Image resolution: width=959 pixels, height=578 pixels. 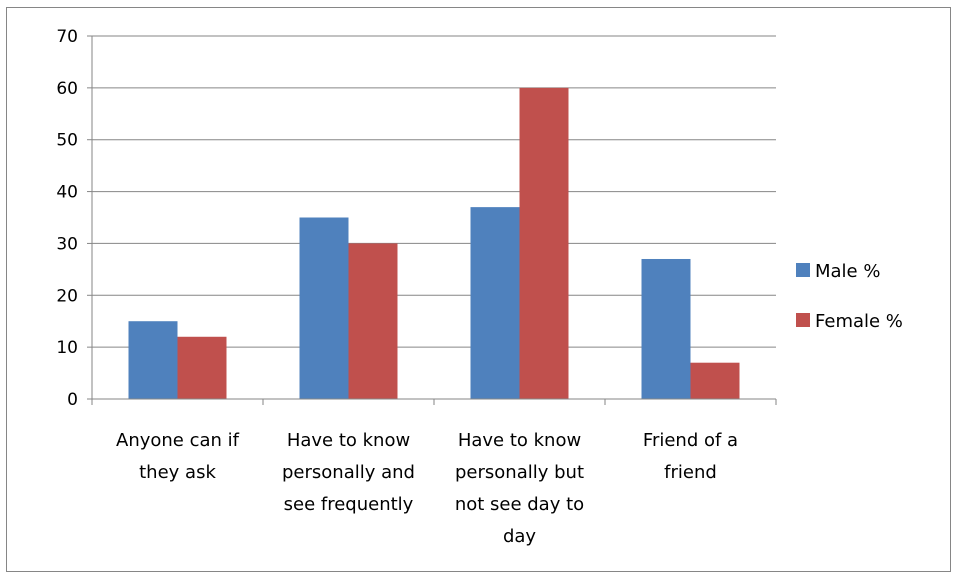 I want to click on category-label-line: personally and, so click(x=348, y=472).